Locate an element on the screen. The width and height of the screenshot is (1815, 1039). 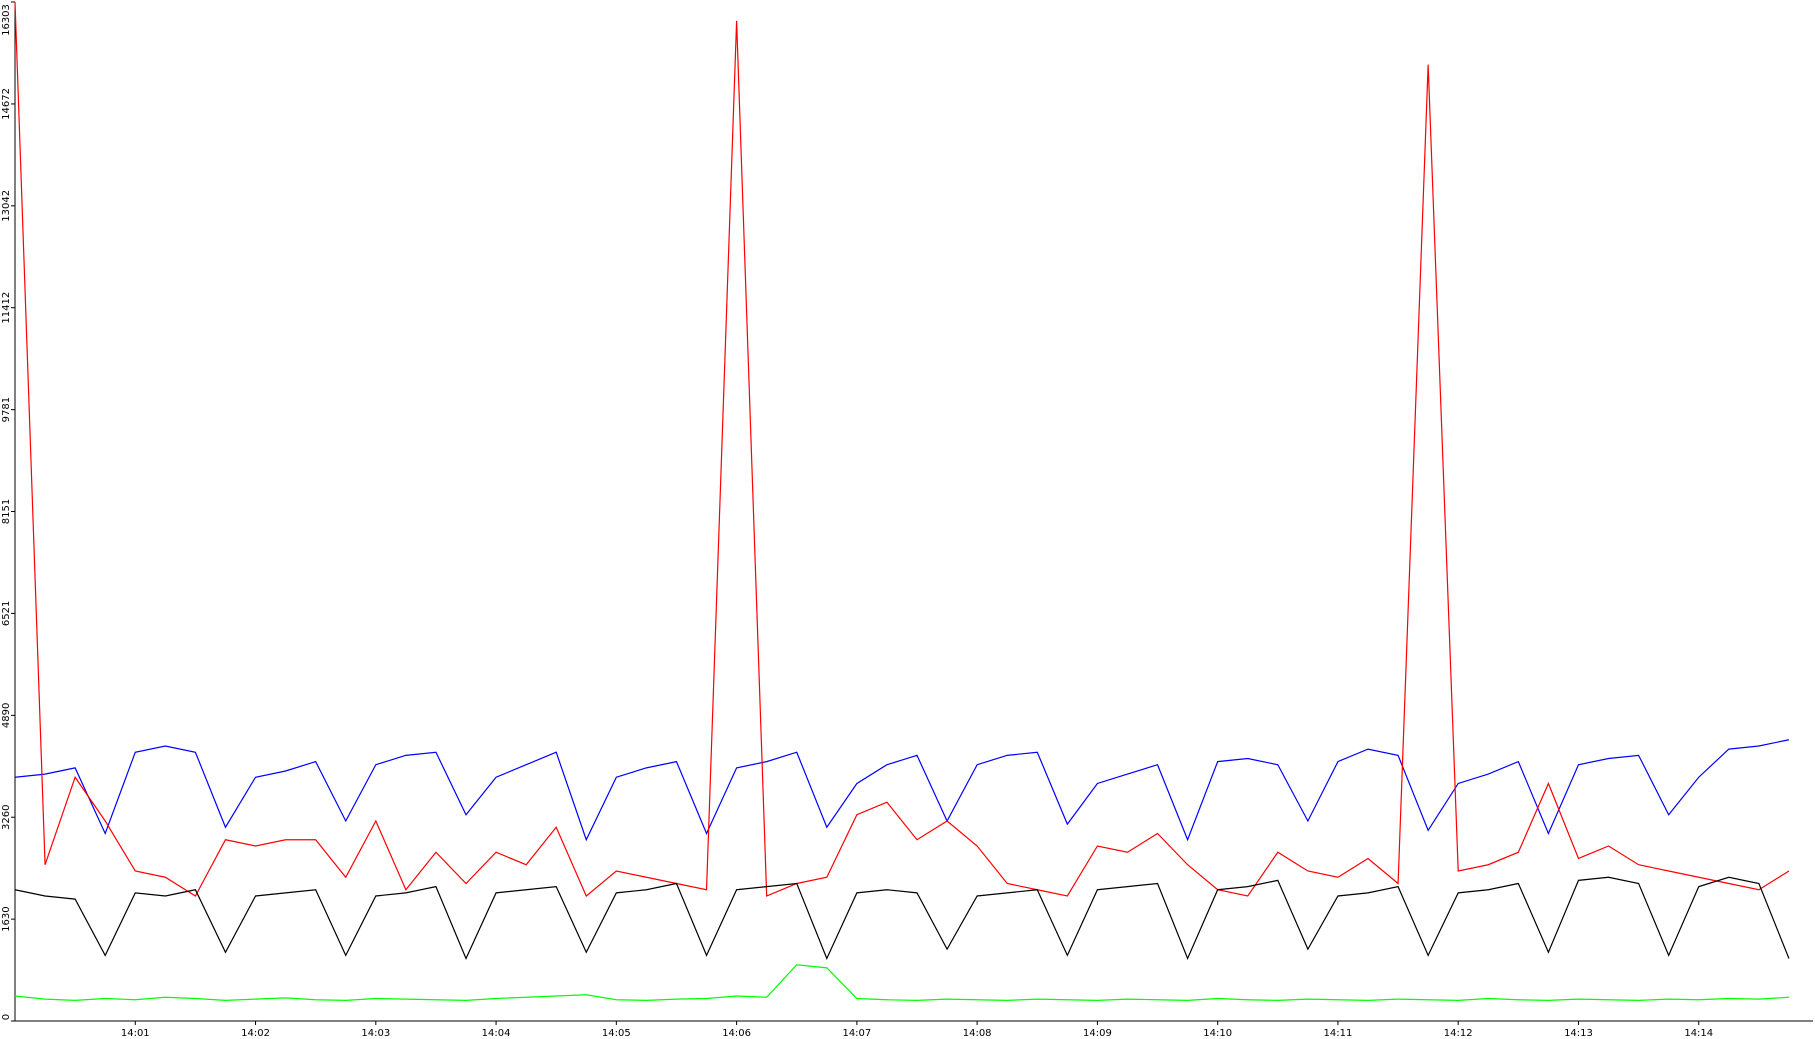
y-tick-label: 14672 is located at coordinates (6, 104).